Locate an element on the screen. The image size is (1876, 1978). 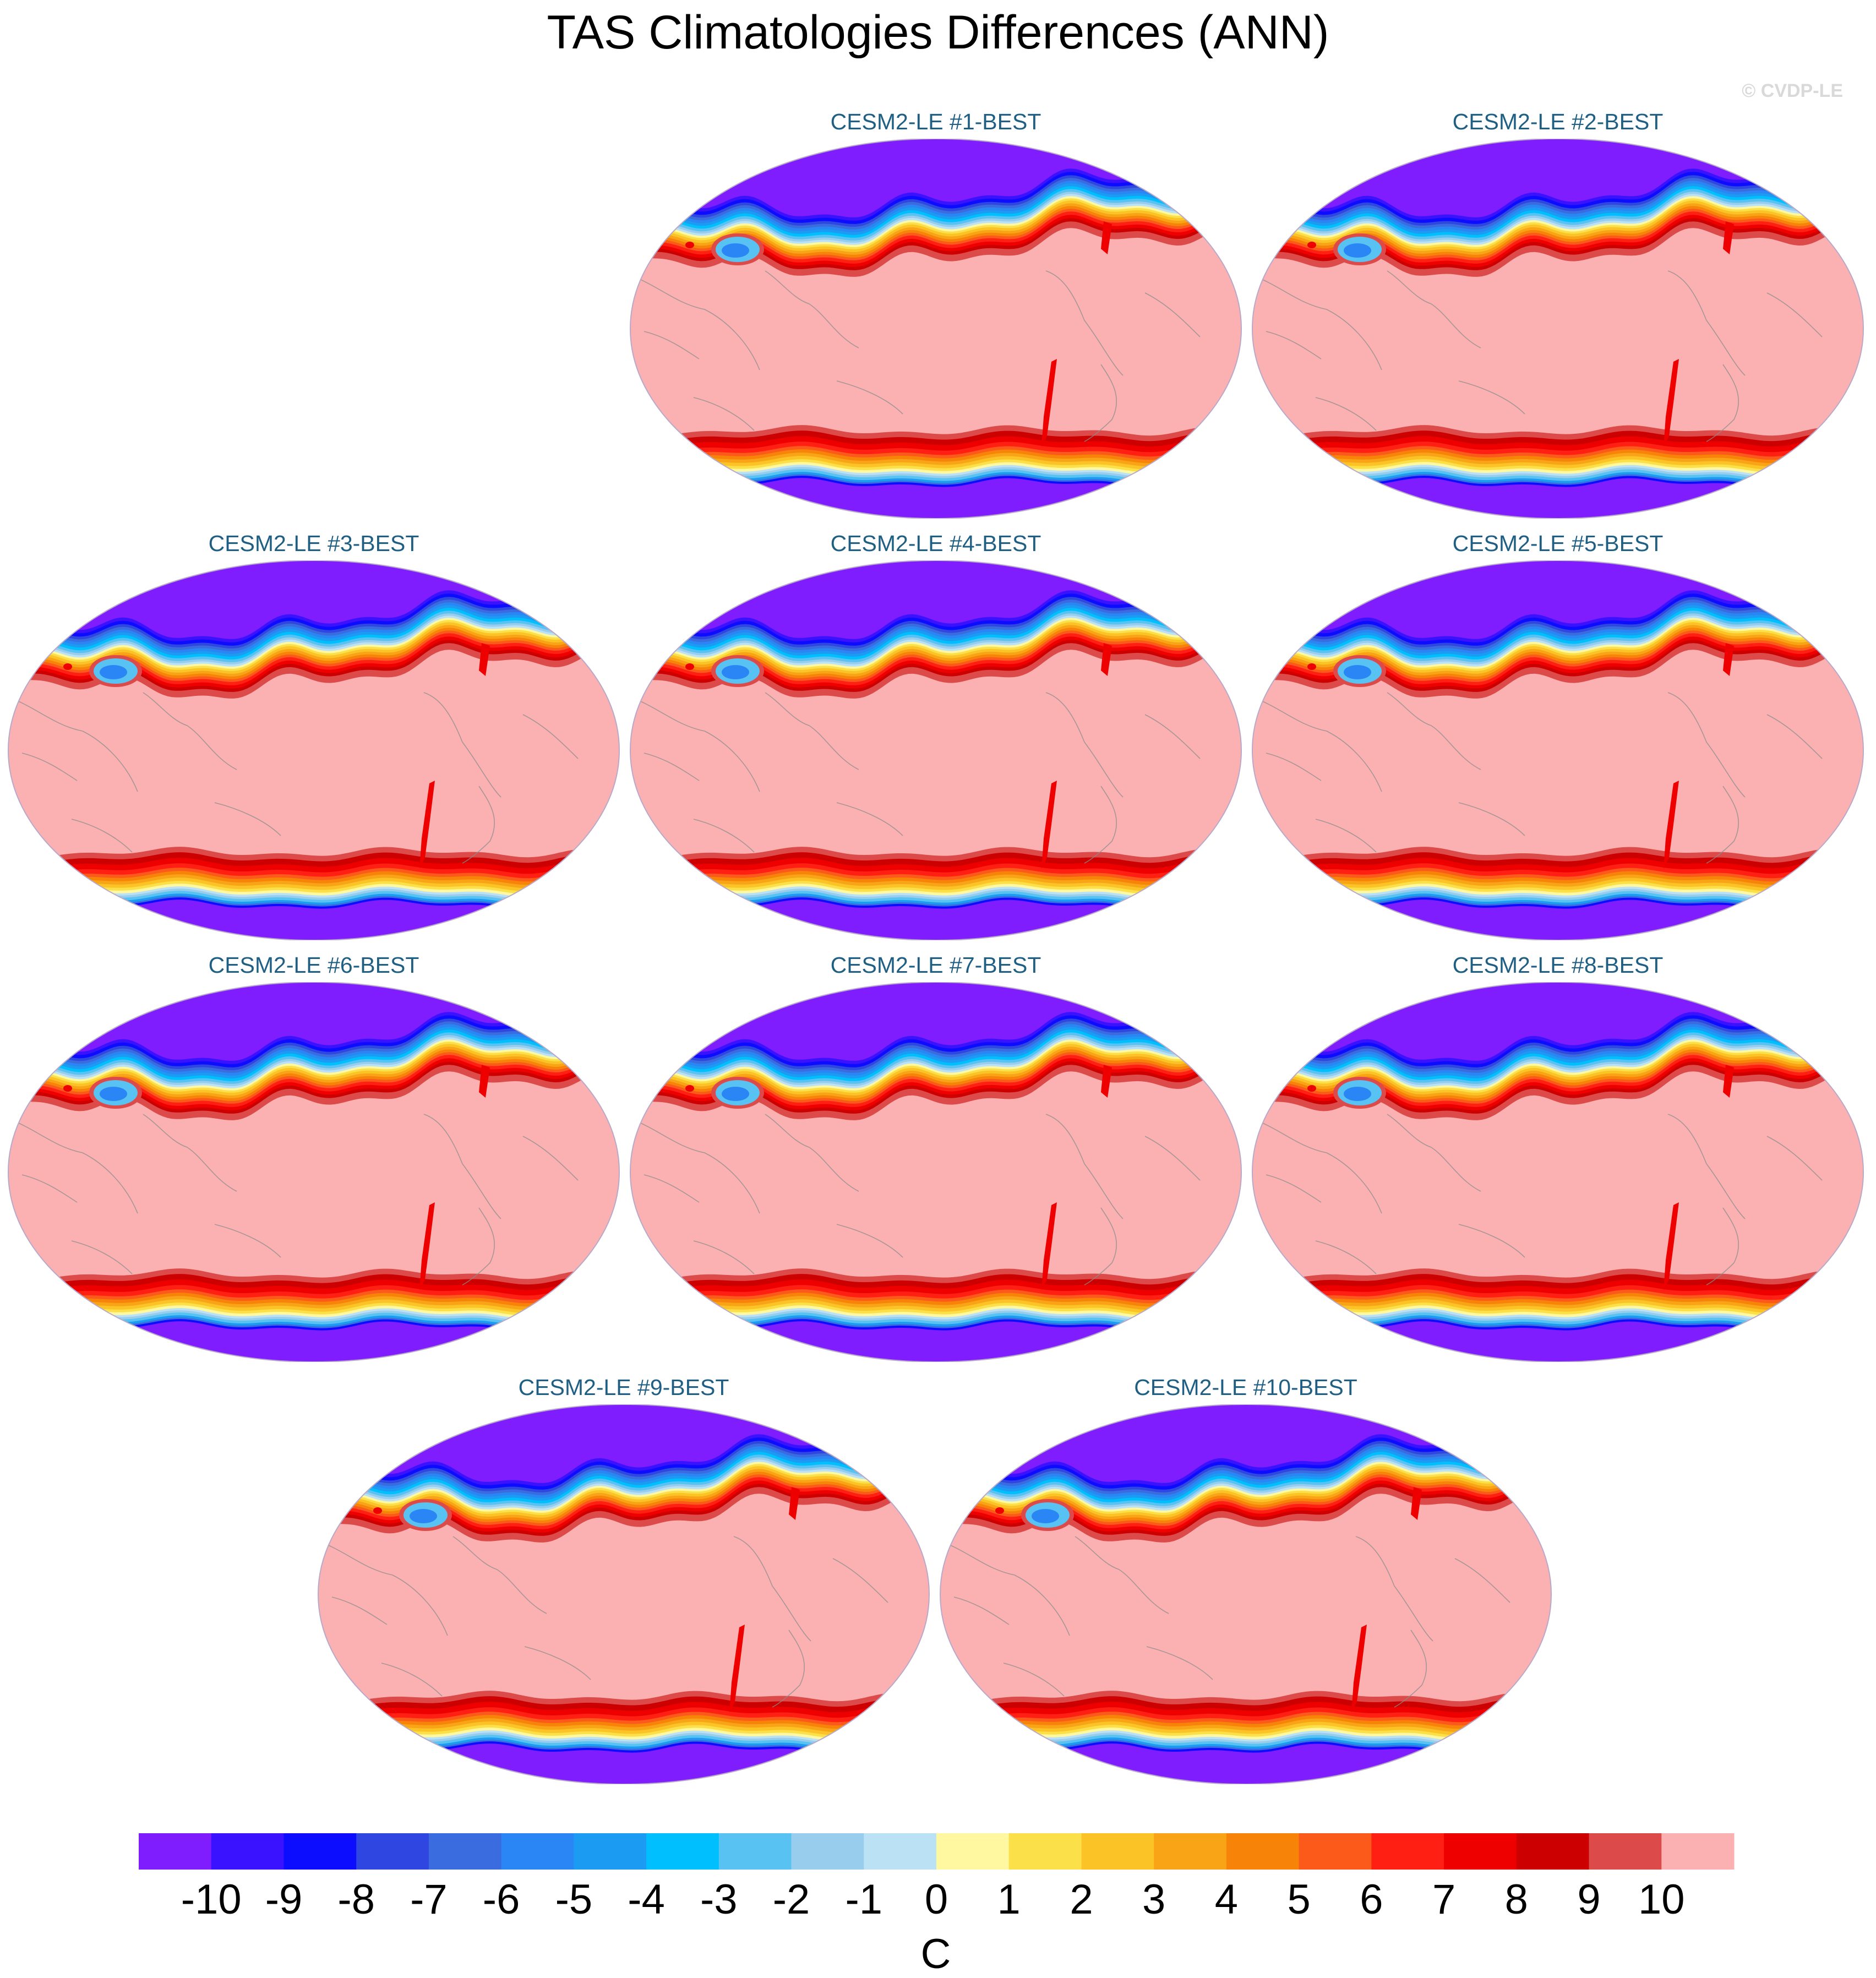
colorbar-tick-label: -2 is located at coordinates (791, 1899).